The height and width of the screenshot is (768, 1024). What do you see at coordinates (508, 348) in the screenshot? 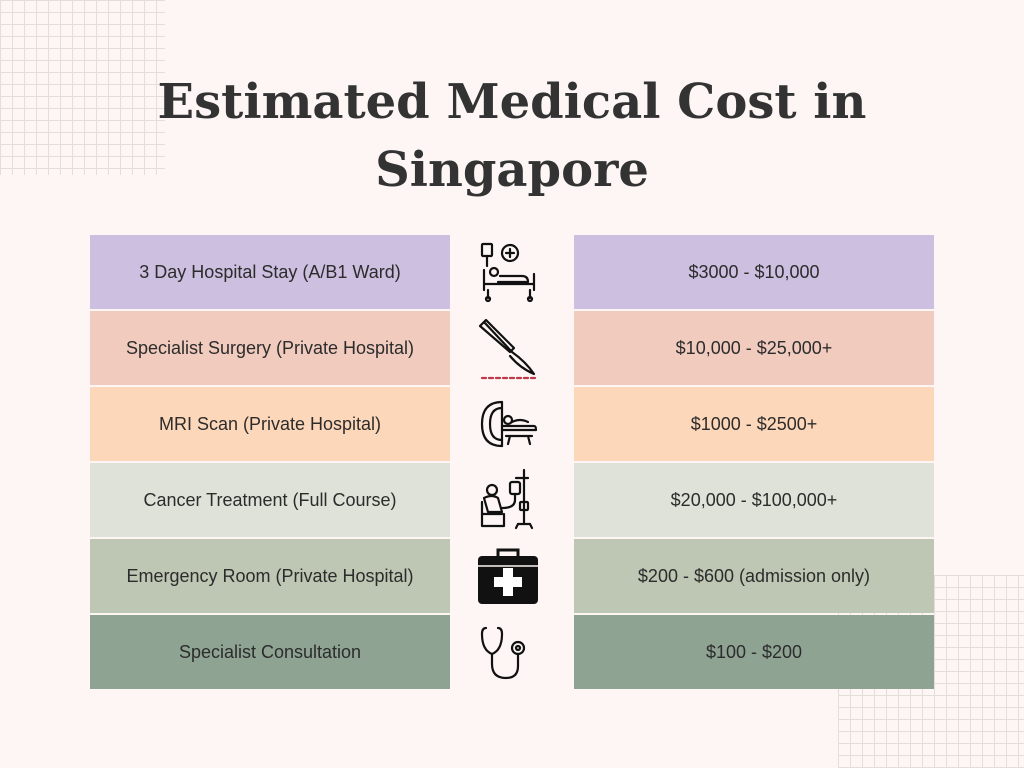
I see `scalpel-icon` at bounding box center [508, 348].